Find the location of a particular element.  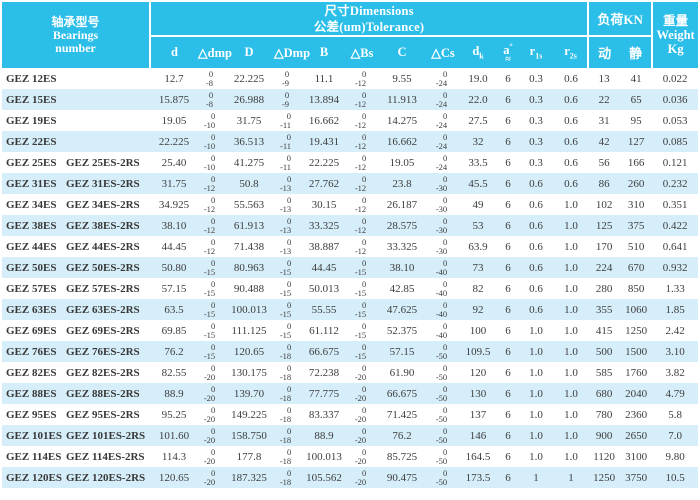

cell-r1s: 0.6 is located at coordinates (536, 267).